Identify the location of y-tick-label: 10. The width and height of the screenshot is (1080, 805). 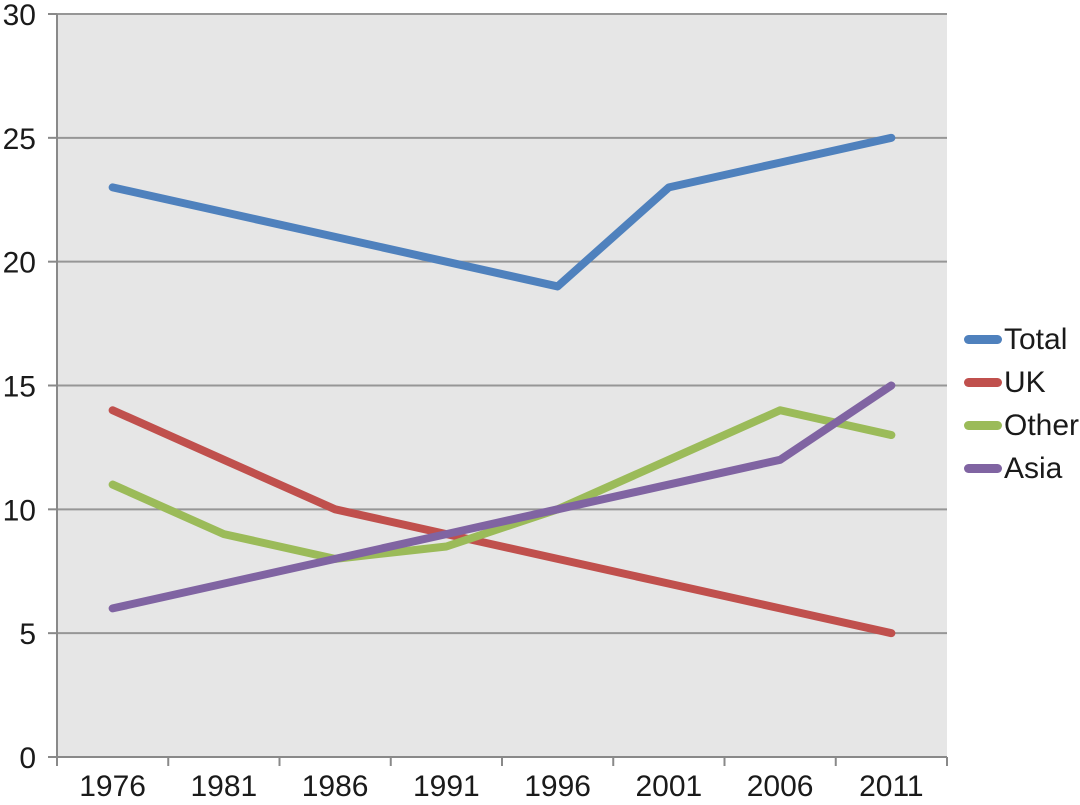
(19, 510).